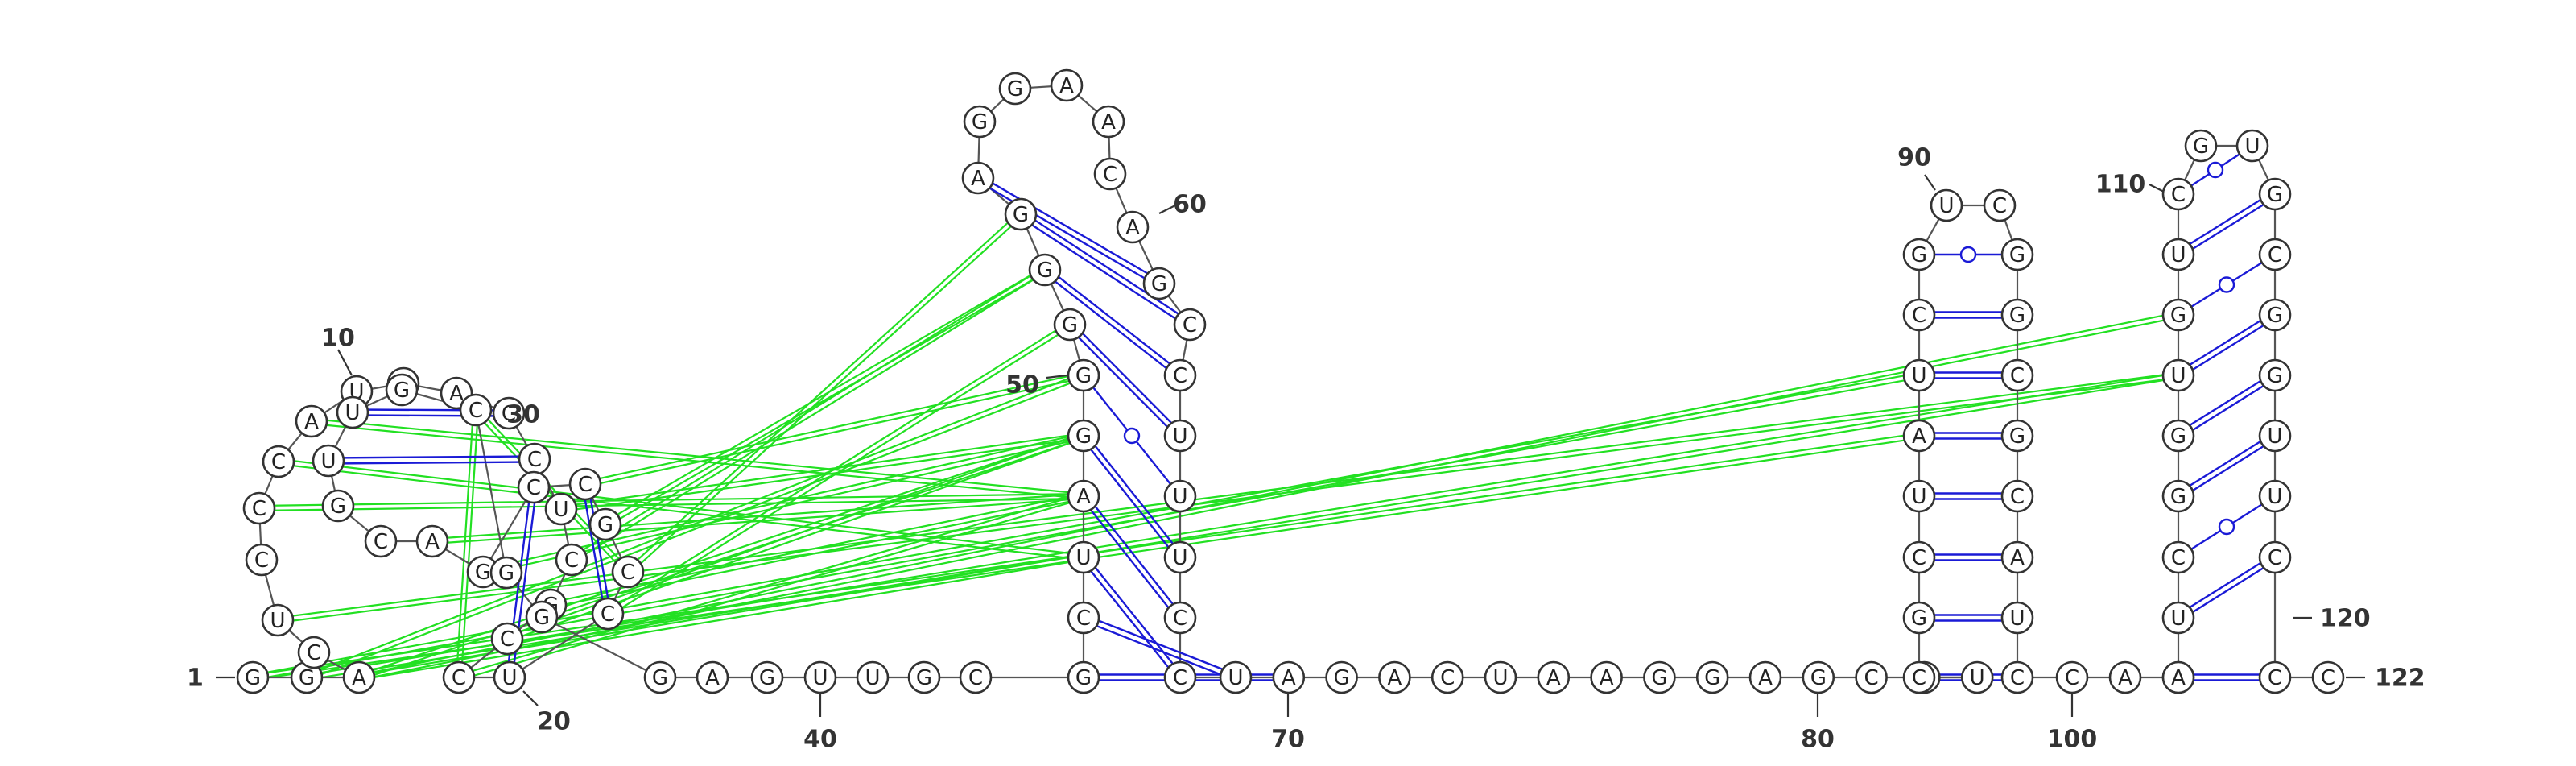 This screenshot has width=2576, height=766. Describe the element at coordinates (2072, 740) in the screenshot. I see `position-label: 100` at that location.